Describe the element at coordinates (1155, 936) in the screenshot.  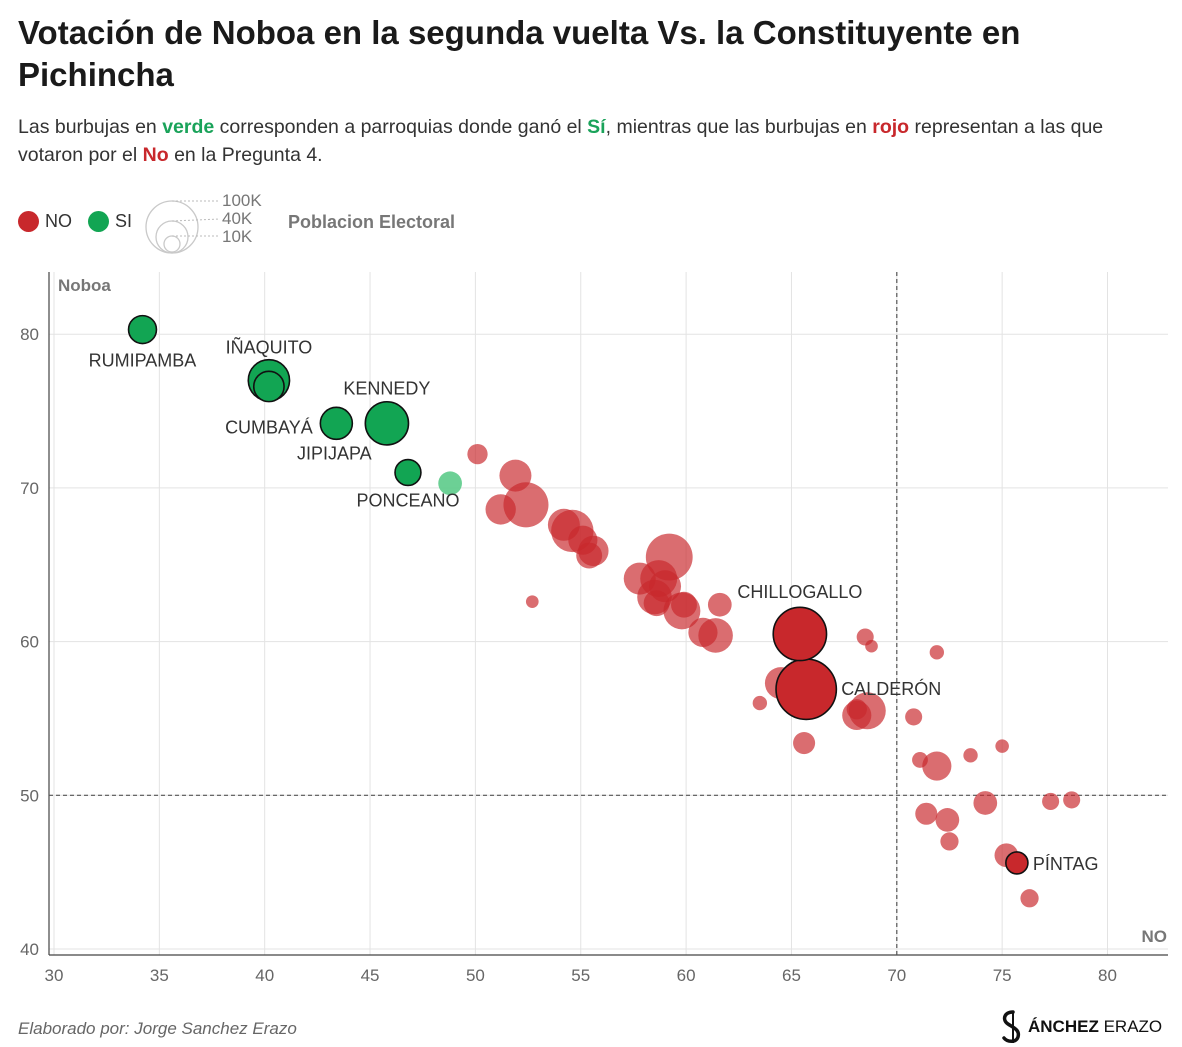
I see `x-axis-title: NO` at that location.